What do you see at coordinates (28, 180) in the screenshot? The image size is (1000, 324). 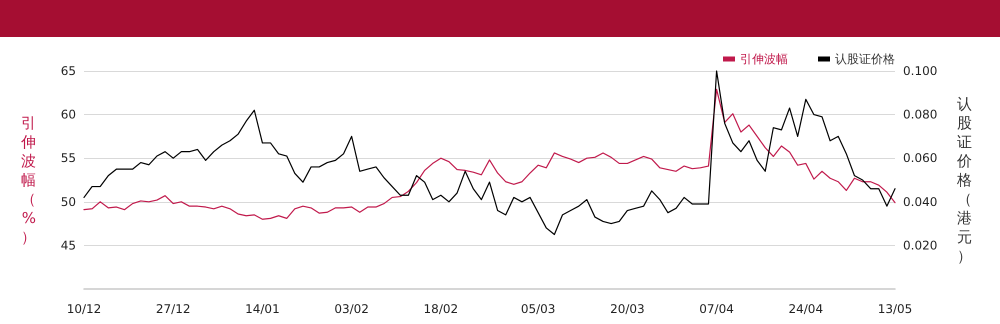 I see `y-axis-title: 引伸波幅（%）` at bounding box center [28, 180].